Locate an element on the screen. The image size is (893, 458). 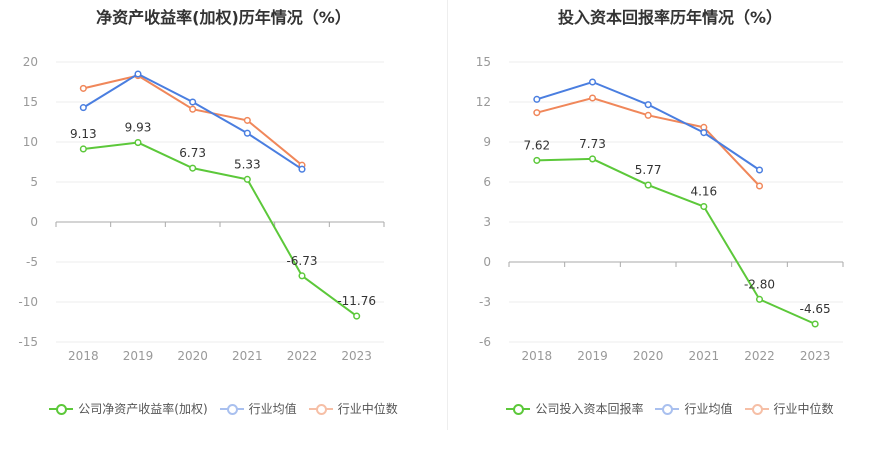
chart-title: 投入资本回报率历年情况（%） is located at coordinates (670, 17).